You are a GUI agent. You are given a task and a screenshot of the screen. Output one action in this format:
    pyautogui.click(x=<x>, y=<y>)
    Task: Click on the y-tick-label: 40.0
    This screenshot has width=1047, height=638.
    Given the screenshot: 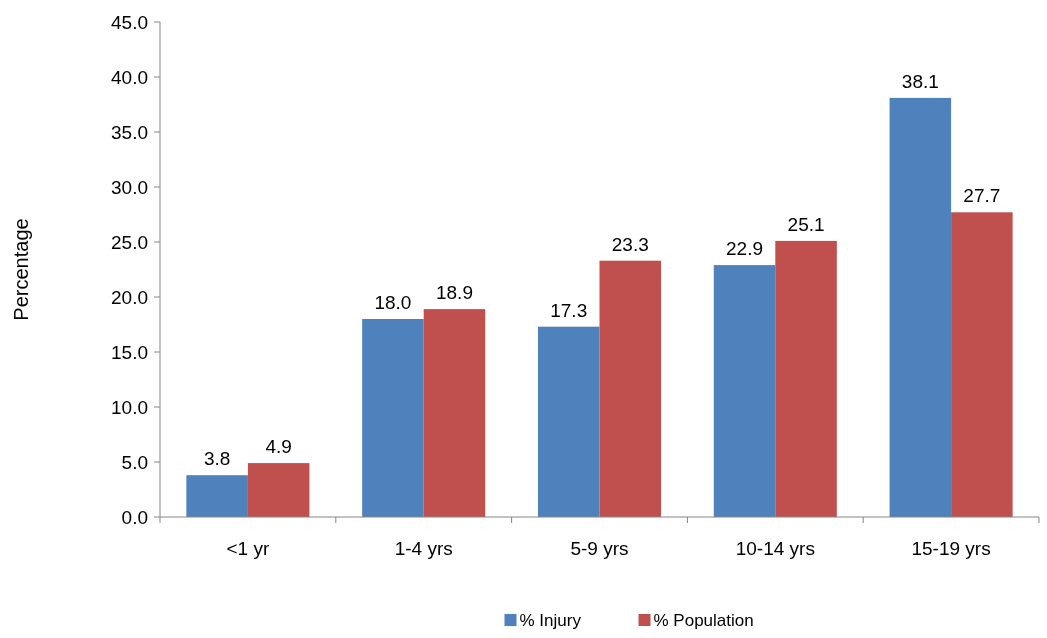 What is the action you would take?
    pyautogui.click(x=129, y=77)
    